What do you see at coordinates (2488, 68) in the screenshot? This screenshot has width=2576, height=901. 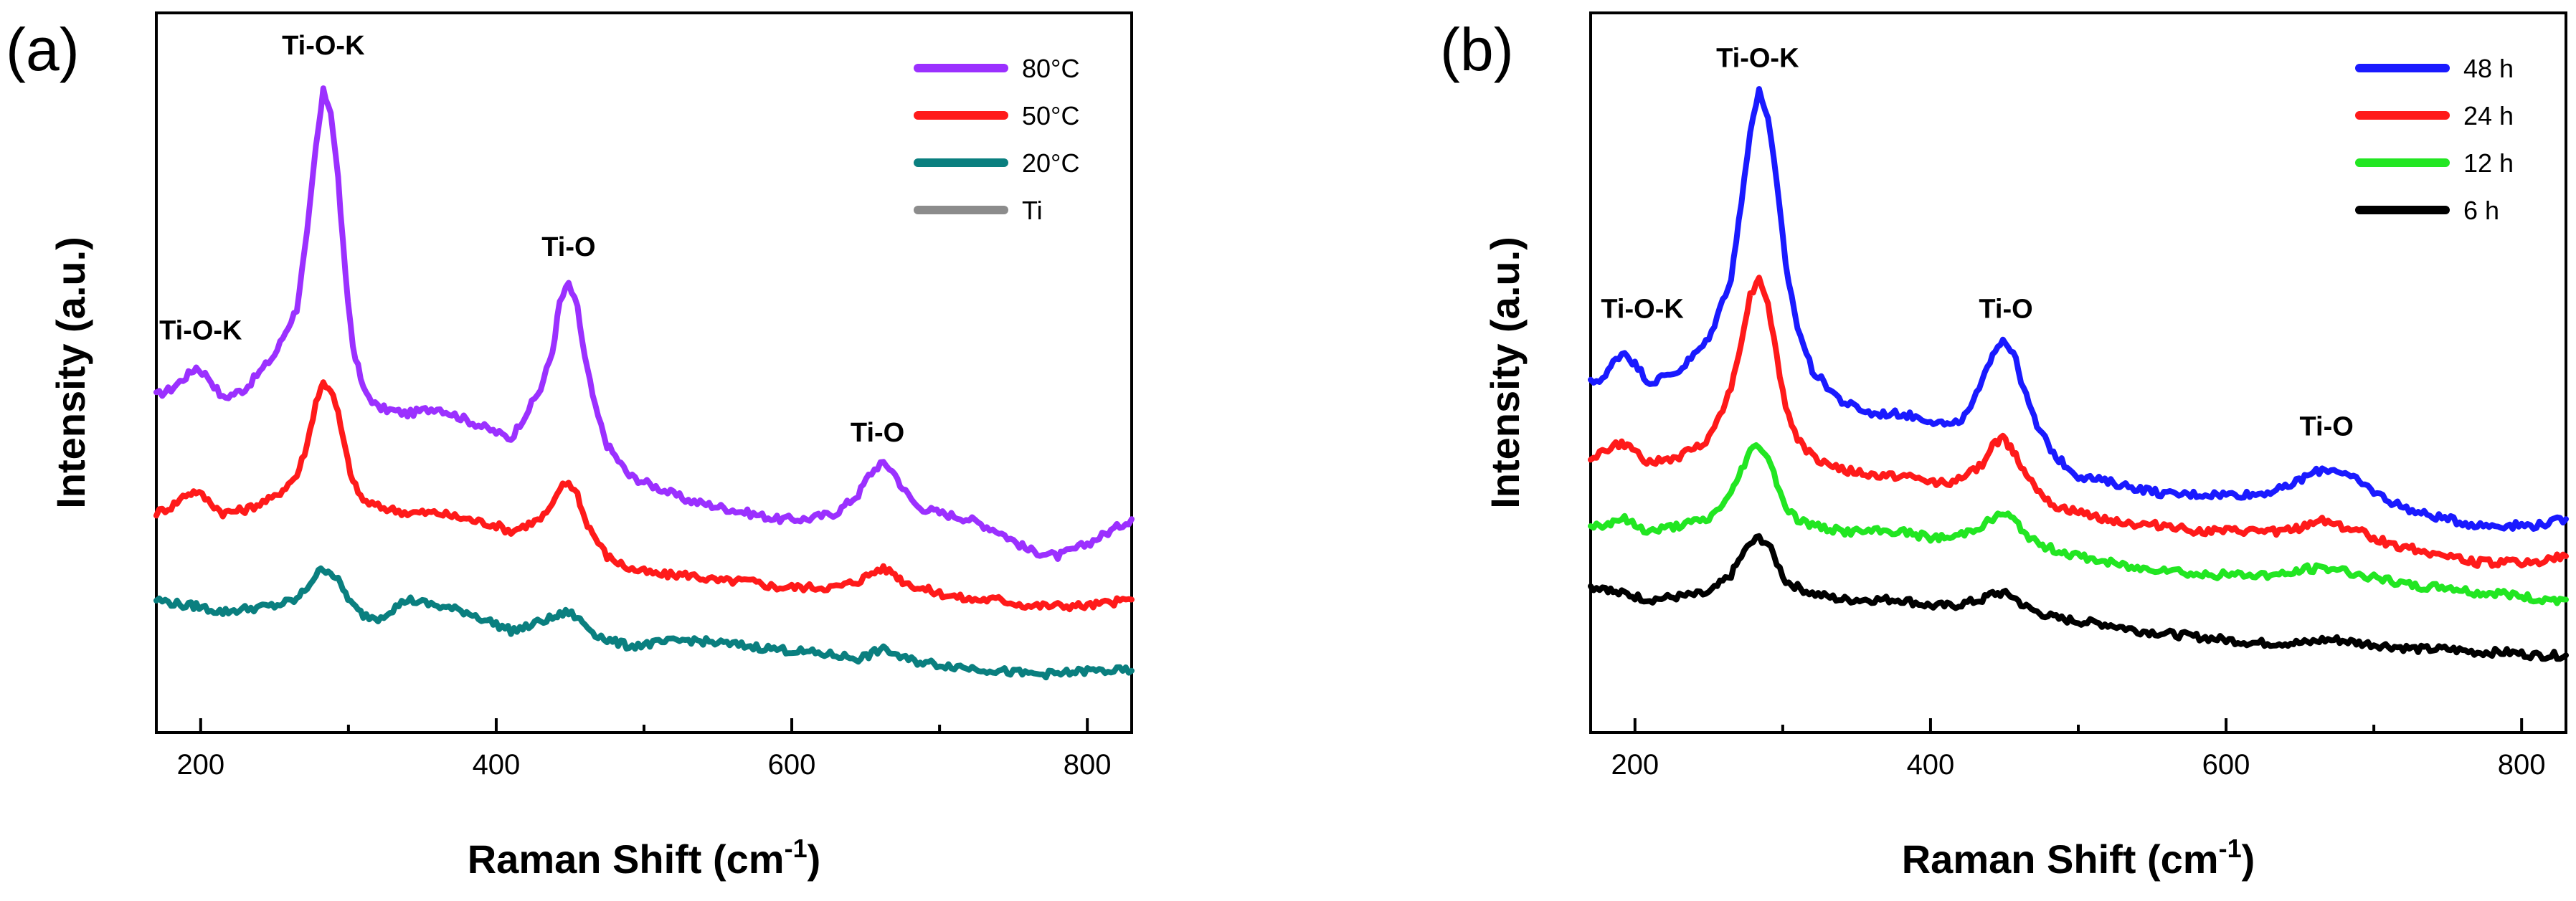 I see `legend-label: 48 h` at bounding box center [2488, 68].